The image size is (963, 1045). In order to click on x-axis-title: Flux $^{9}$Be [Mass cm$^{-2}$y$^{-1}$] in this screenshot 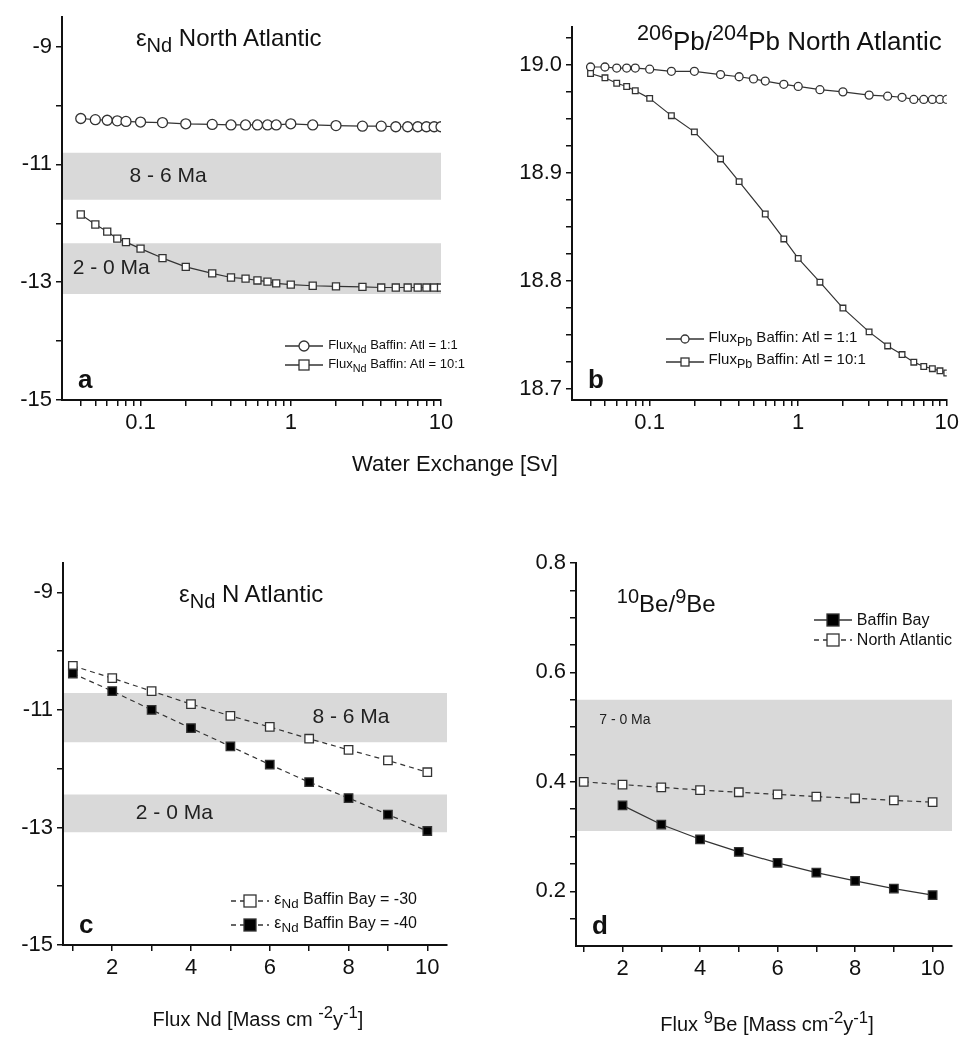, I will do `click(767, 1021)`.